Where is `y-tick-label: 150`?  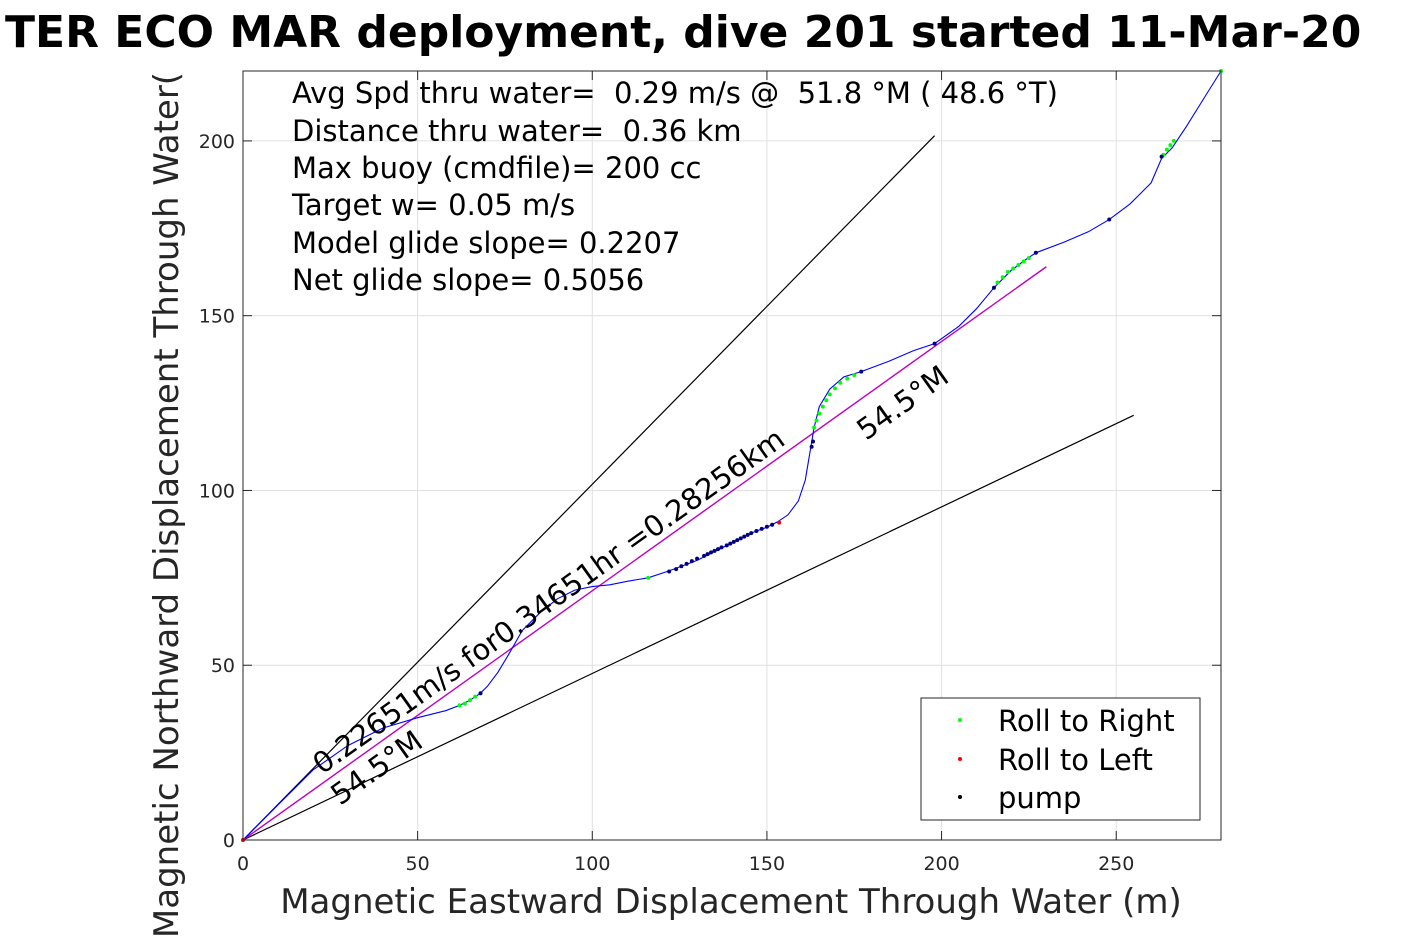 y-tick-label: 150 is located at coordinates (217, 317).